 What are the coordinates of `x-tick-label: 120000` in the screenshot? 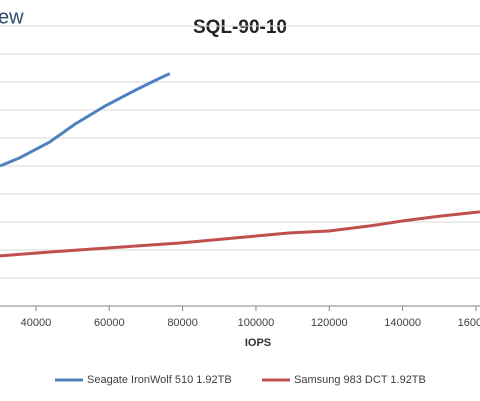 It's located at (329, 323).